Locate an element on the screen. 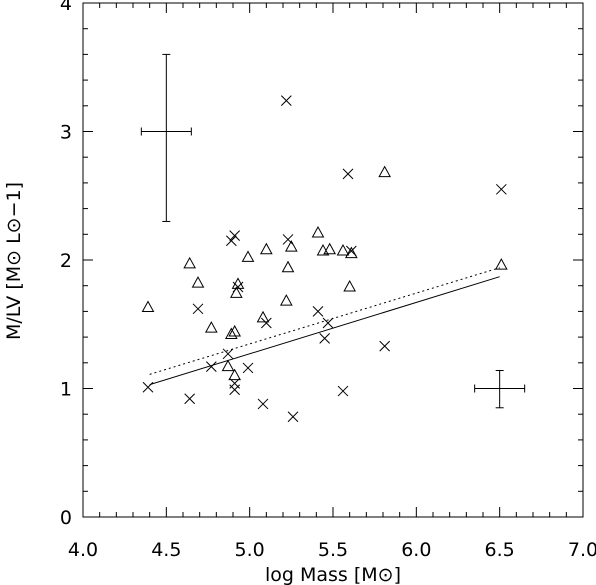 Image resolution: width=596 pixels, height=585 pixels. x-tick-label: 5.5 is located at coordinates (333, 550).